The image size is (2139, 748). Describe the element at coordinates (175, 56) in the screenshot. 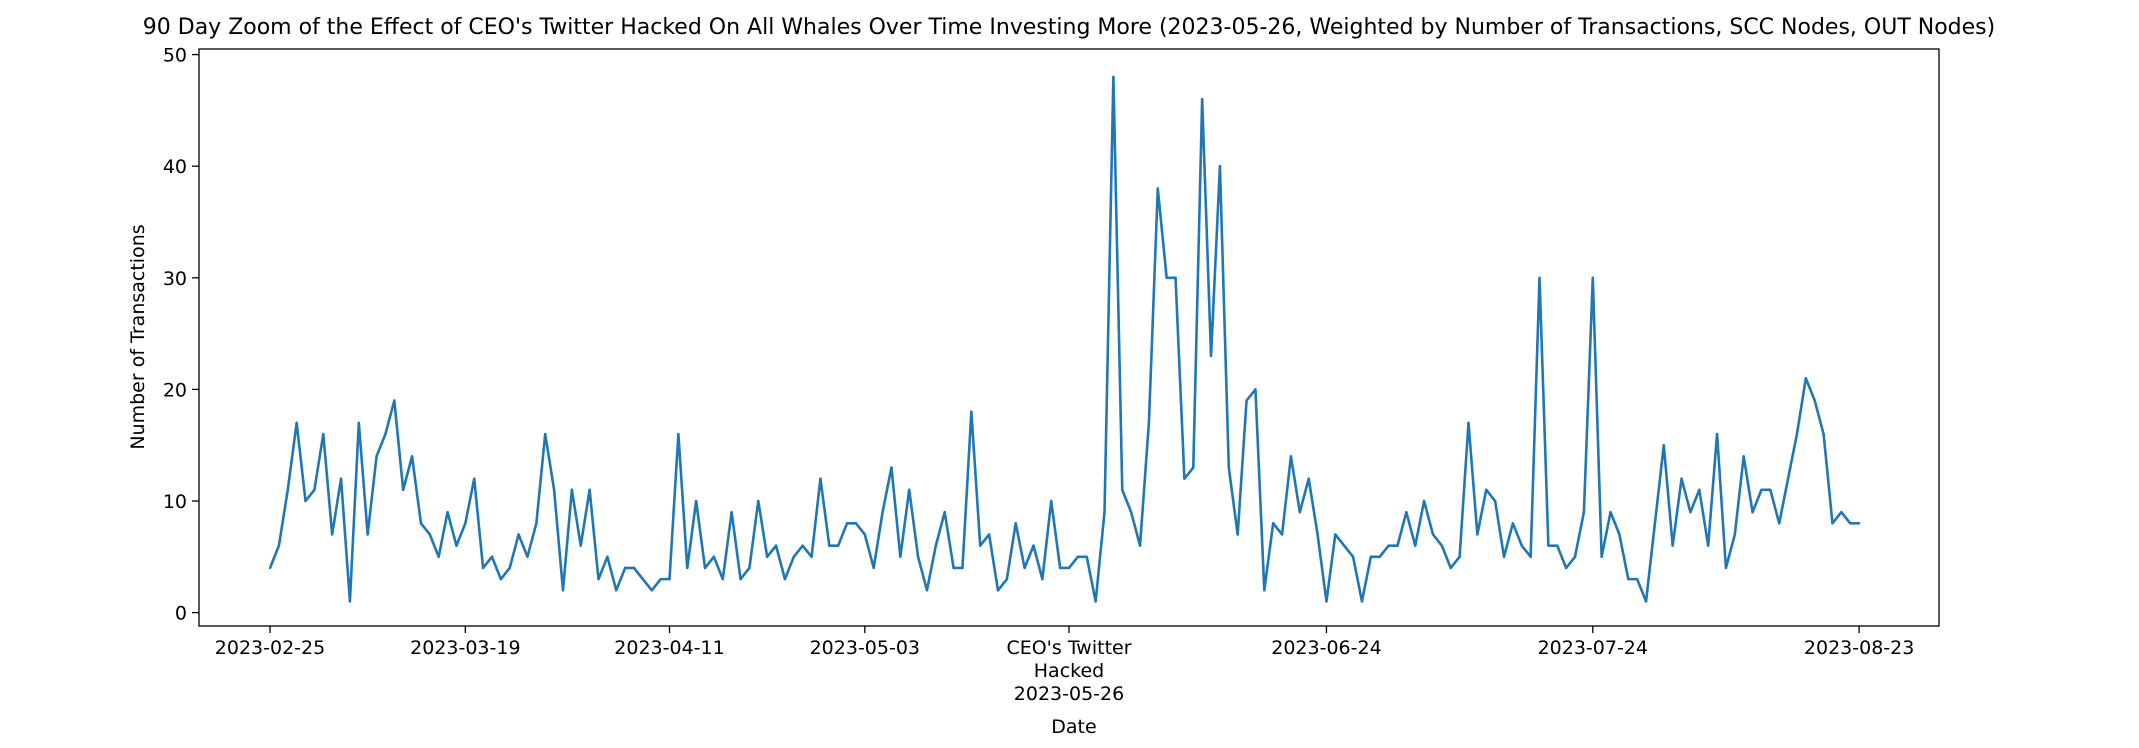

I see `y-tick-label: 50` at that location.